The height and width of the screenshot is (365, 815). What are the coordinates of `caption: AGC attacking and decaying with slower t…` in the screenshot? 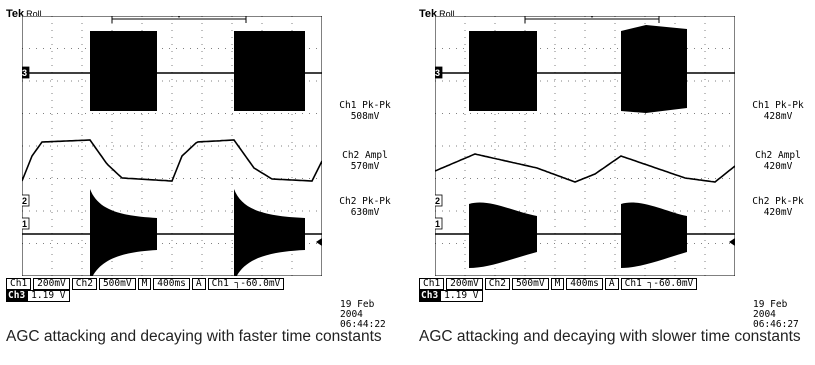 It's located at (610, 336).